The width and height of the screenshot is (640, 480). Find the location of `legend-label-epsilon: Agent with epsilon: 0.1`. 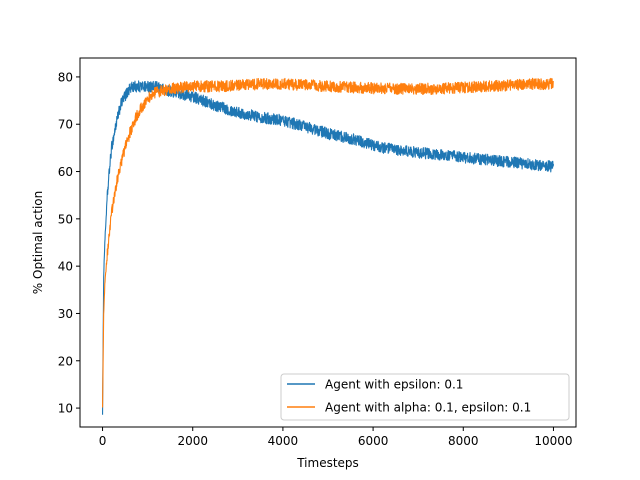

legend-label-epsilon: Agent with epsilon: 0.1 is located at coordinates (394, 385).